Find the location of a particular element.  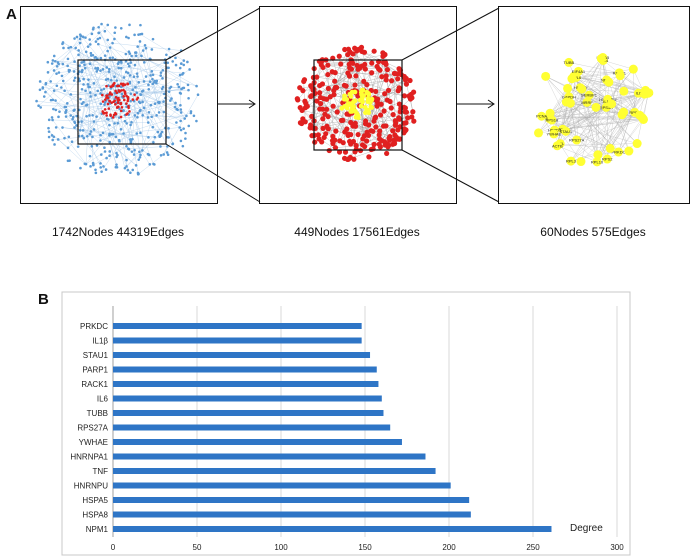

gene-label: MRRF is located at coordinates (587, 102).